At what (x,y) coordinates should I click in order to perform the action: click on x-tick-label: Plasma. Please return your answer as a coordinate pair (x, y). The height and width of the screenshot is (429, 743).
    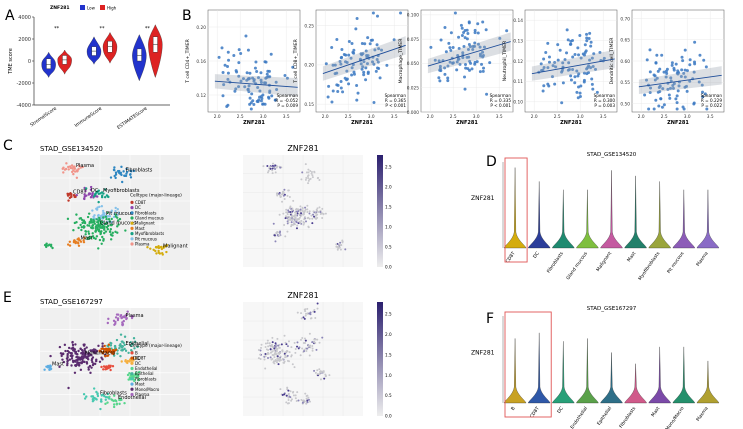
    Looking at the image, I should click on (702, 259).